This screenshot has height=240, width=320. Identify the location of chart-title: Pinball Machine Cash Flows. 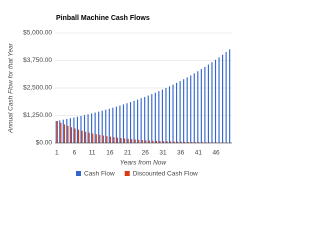
(103, 18).